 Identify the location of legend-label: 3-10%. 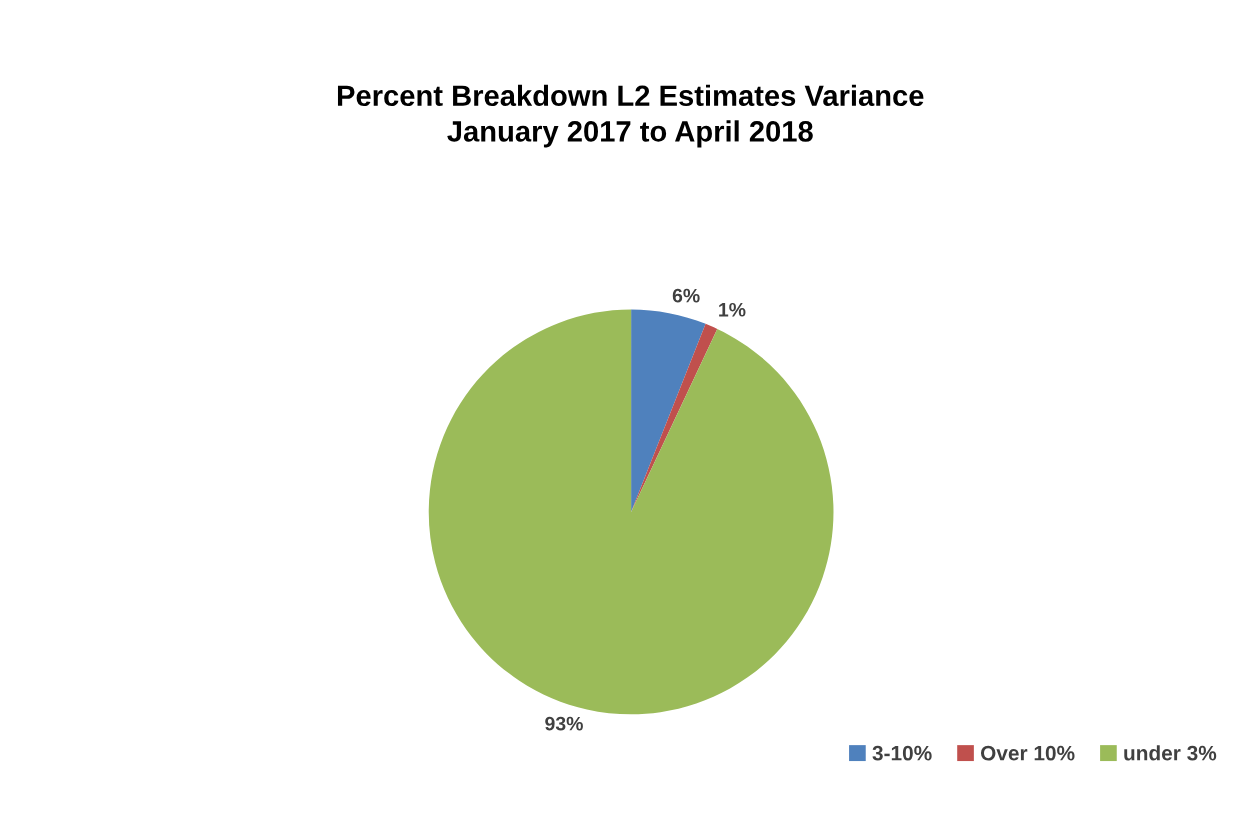
(902, 753).